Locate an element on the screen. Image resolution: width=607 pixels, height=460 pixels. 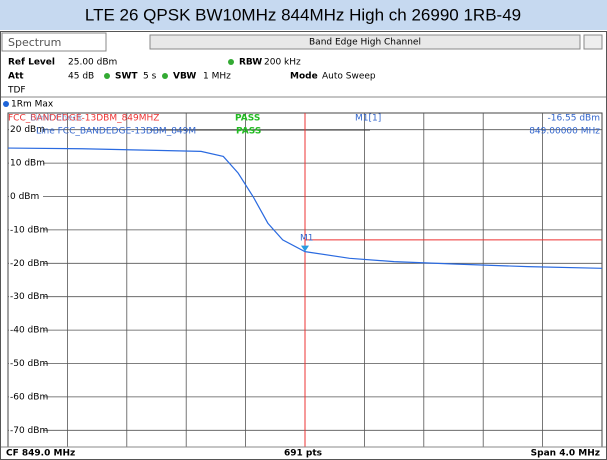
swt: 5 s is located at coordinates (150, 77).